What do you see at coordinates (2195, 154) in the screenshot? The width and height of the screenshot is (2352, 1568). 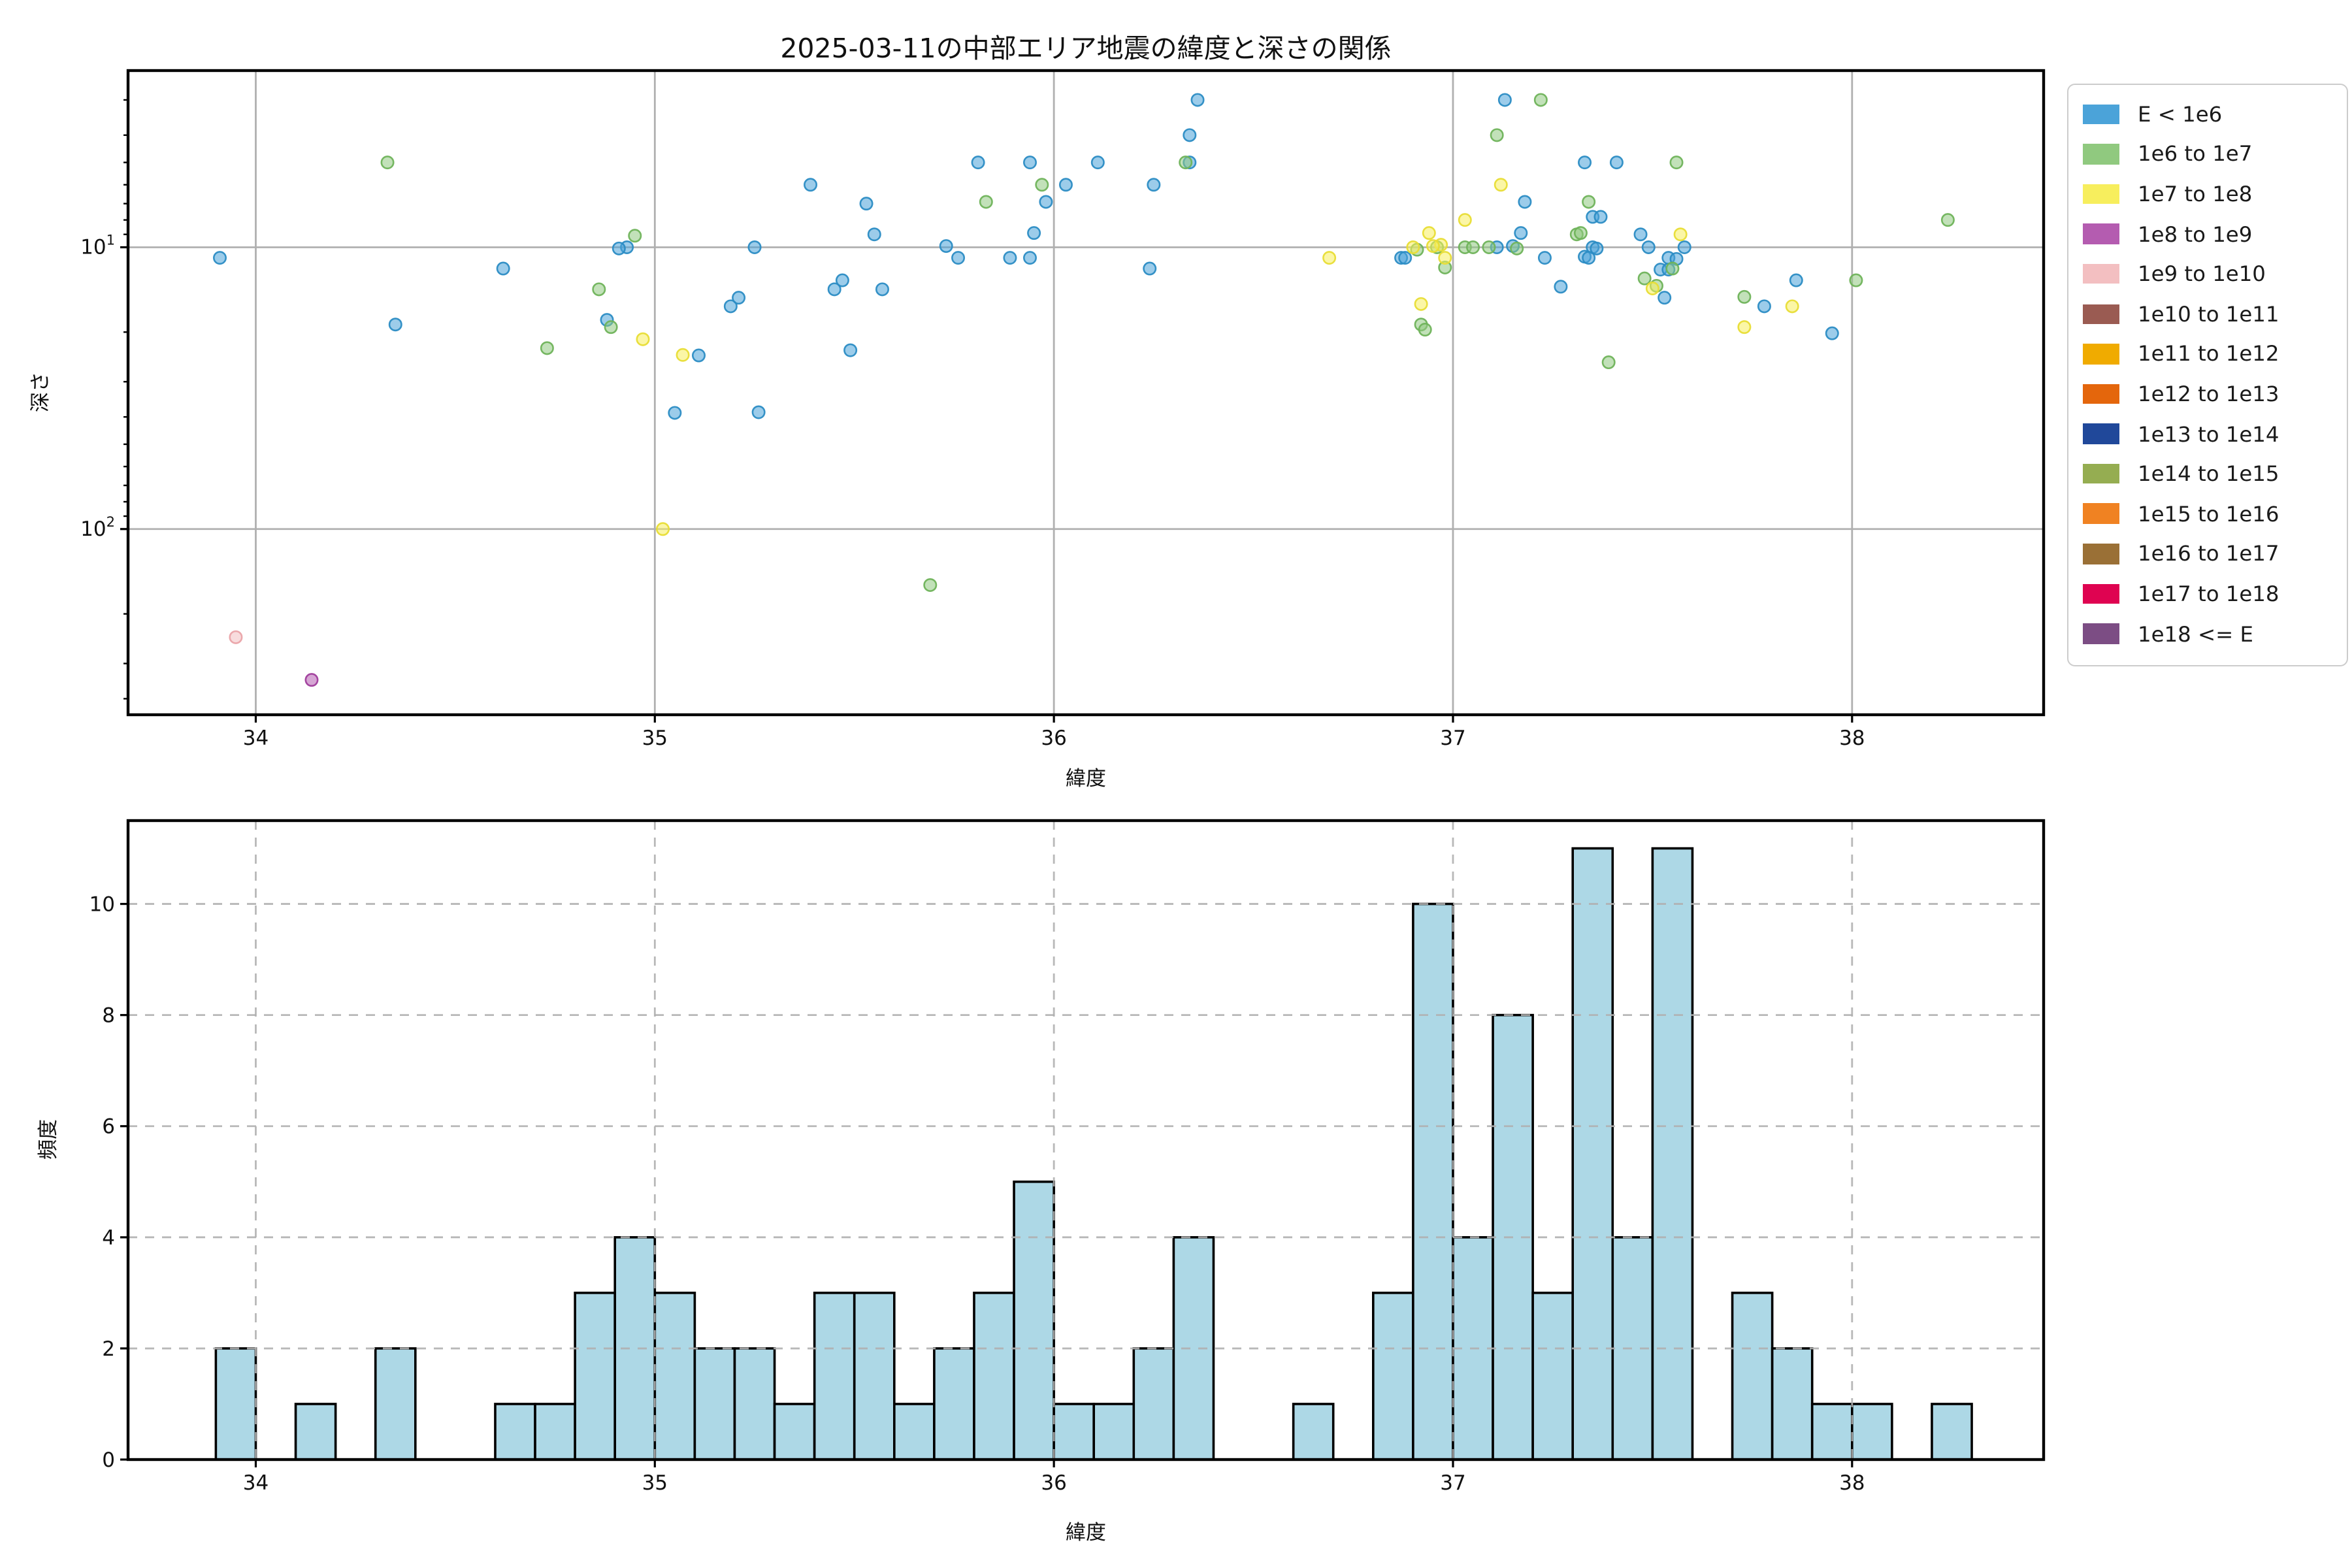 I see `legend-label: 1e6 to 1e7` at bounding box center [2195, 154].